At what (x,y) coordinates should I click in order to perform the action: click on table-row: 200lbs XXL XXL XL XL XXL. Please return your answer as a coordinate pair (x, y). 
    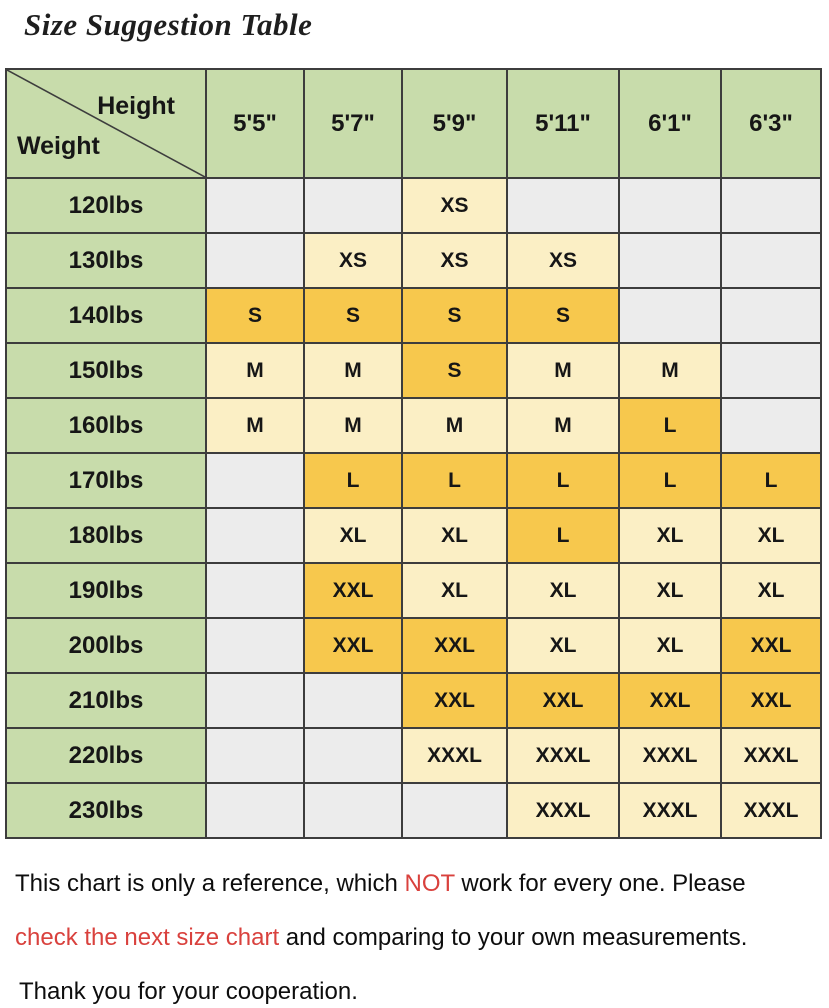
    Looking at the image, I should click on (413, 645).